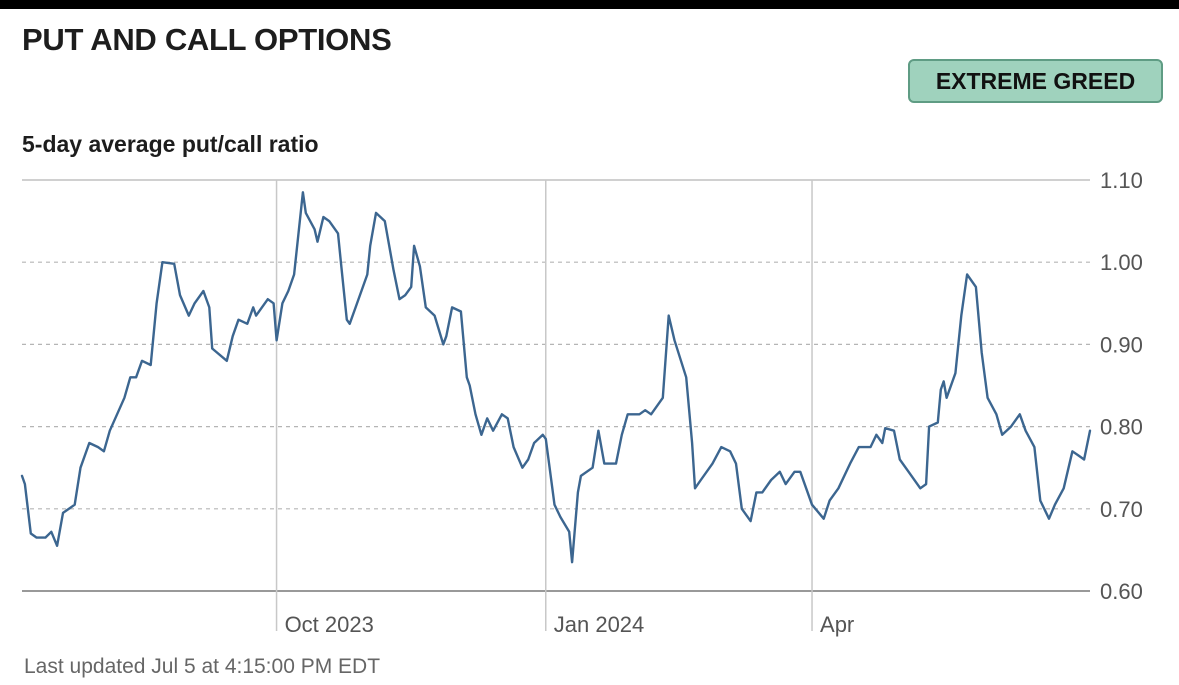  I want to click on y-tick-label: 0.70, so click(1121, 509).